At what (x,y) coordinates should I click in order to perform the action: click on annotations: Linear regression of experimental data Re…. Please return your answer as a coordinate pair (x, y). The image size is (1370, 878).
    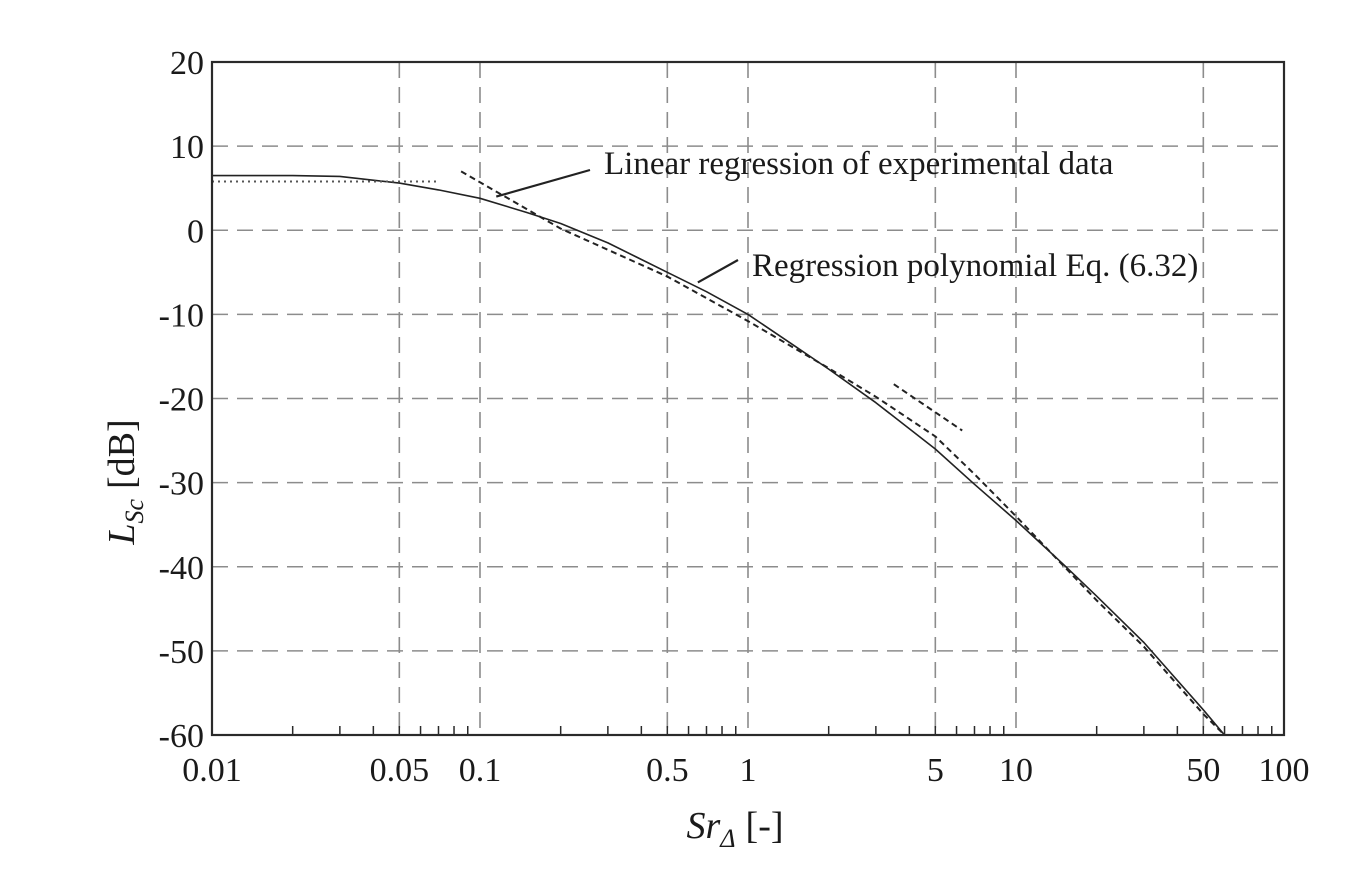
    Looking at the image, I should click on (846, 215).